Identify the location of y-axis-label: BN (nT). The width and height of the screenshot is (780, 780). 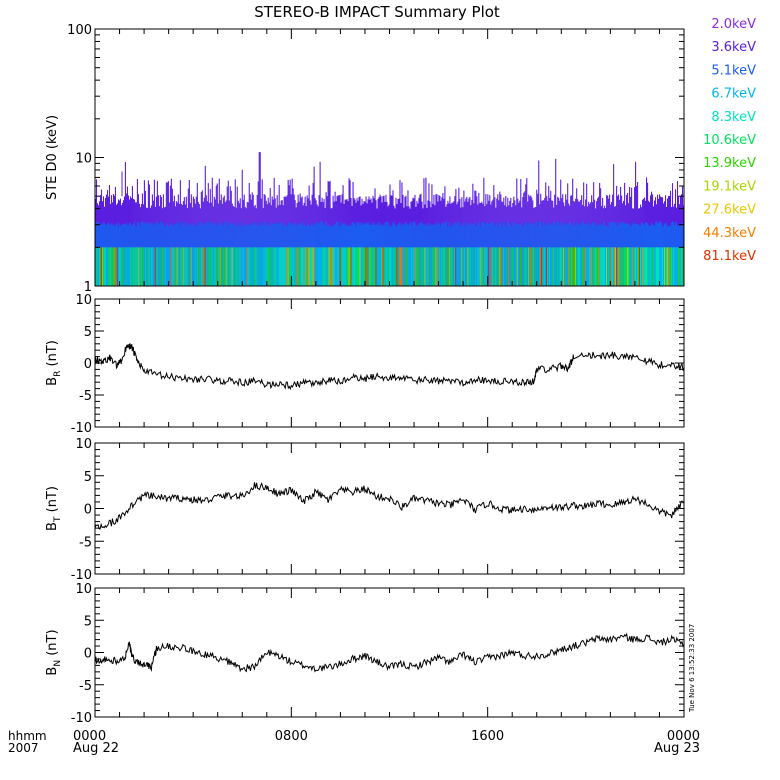
(54, 652).